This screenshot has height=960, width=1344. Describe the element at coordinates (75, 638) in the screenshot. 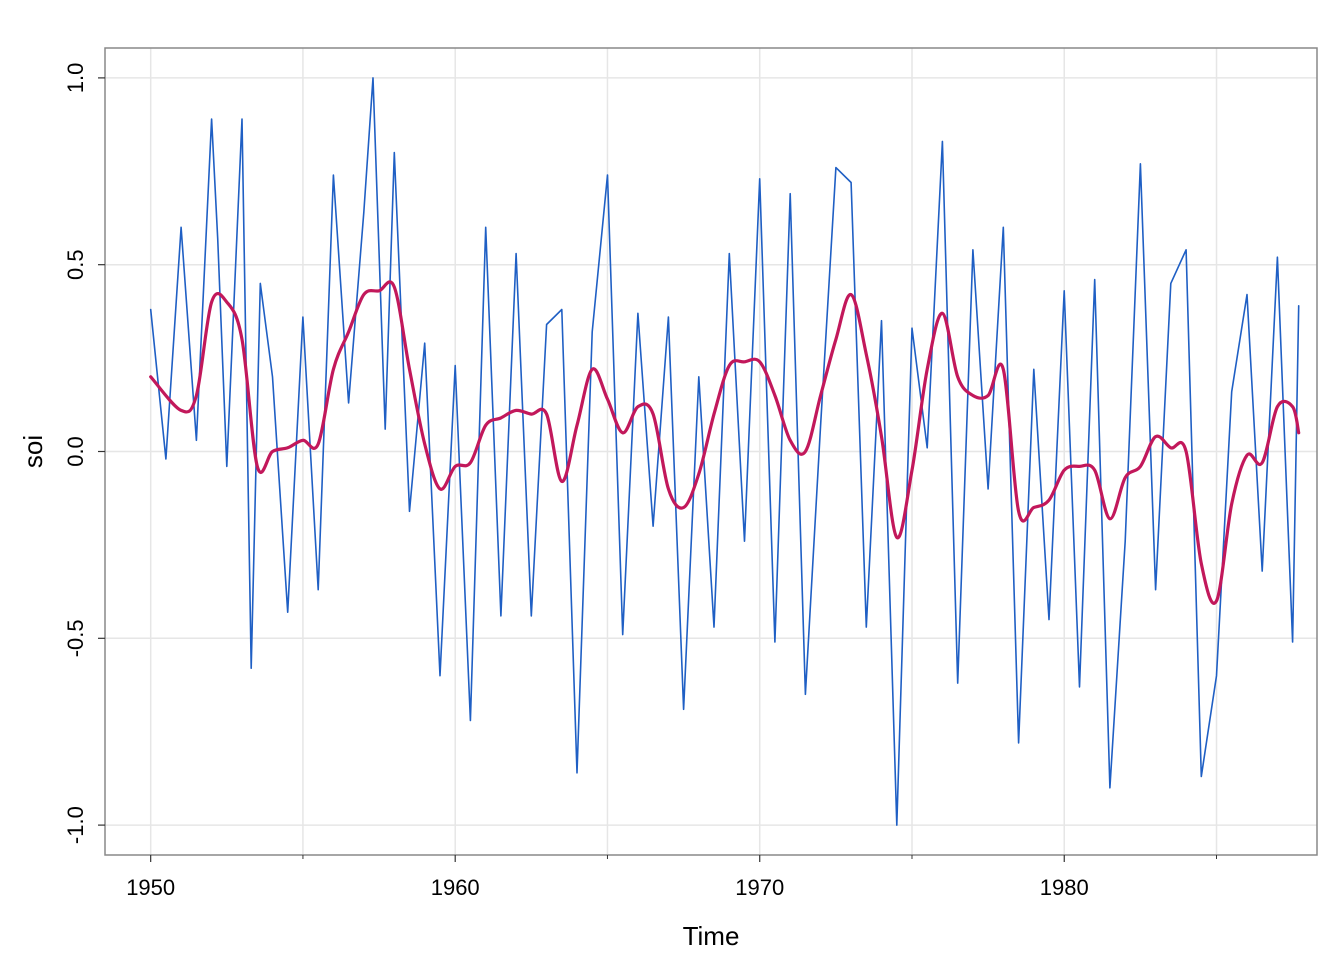

I see `y-tick-label: -0.5` at that location.